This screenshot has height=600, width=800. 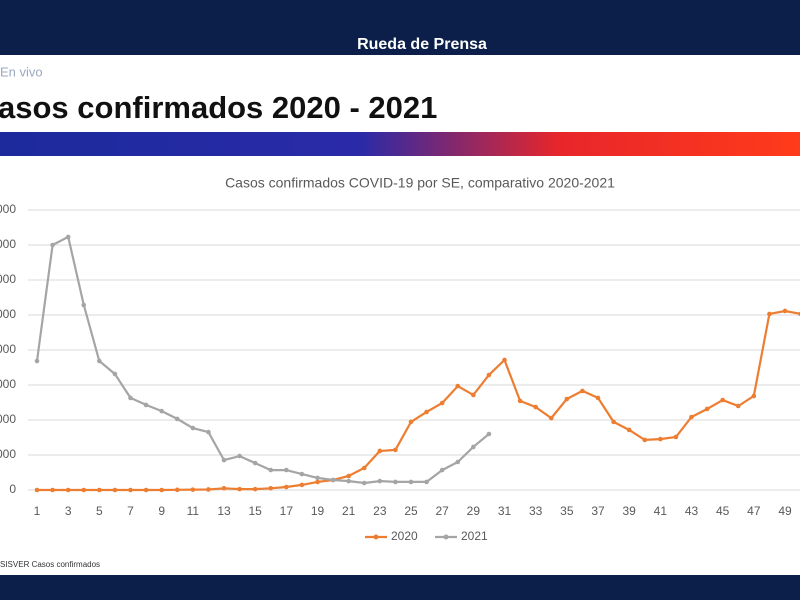 I want to click on x-tick-label: 49, so click(x=785, y=511).